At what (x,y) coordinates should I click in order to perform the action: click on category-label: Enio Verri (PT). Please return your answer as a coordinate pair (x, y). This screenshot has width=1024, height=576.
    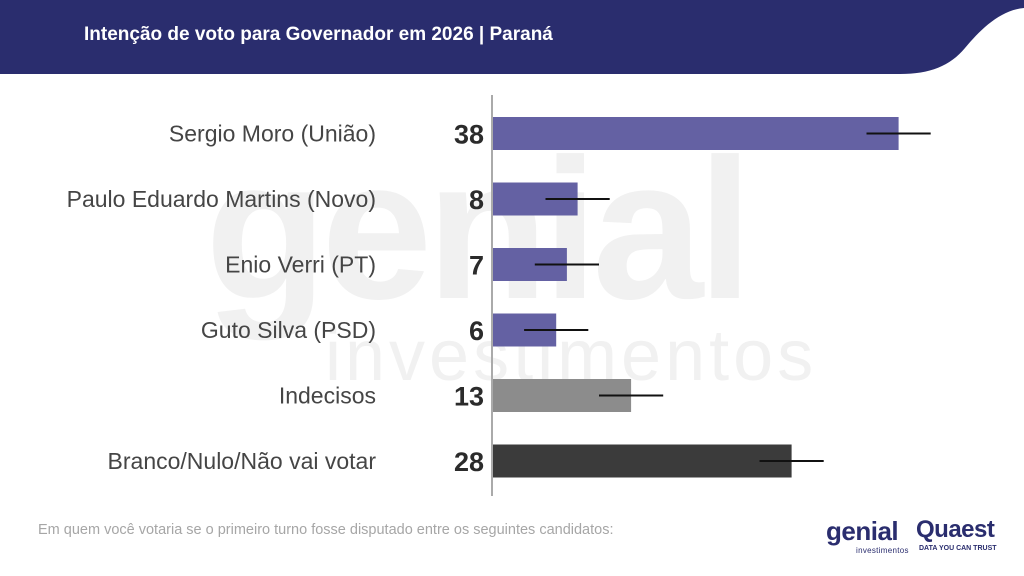
    Looking at the image, I should click on (300, 265).